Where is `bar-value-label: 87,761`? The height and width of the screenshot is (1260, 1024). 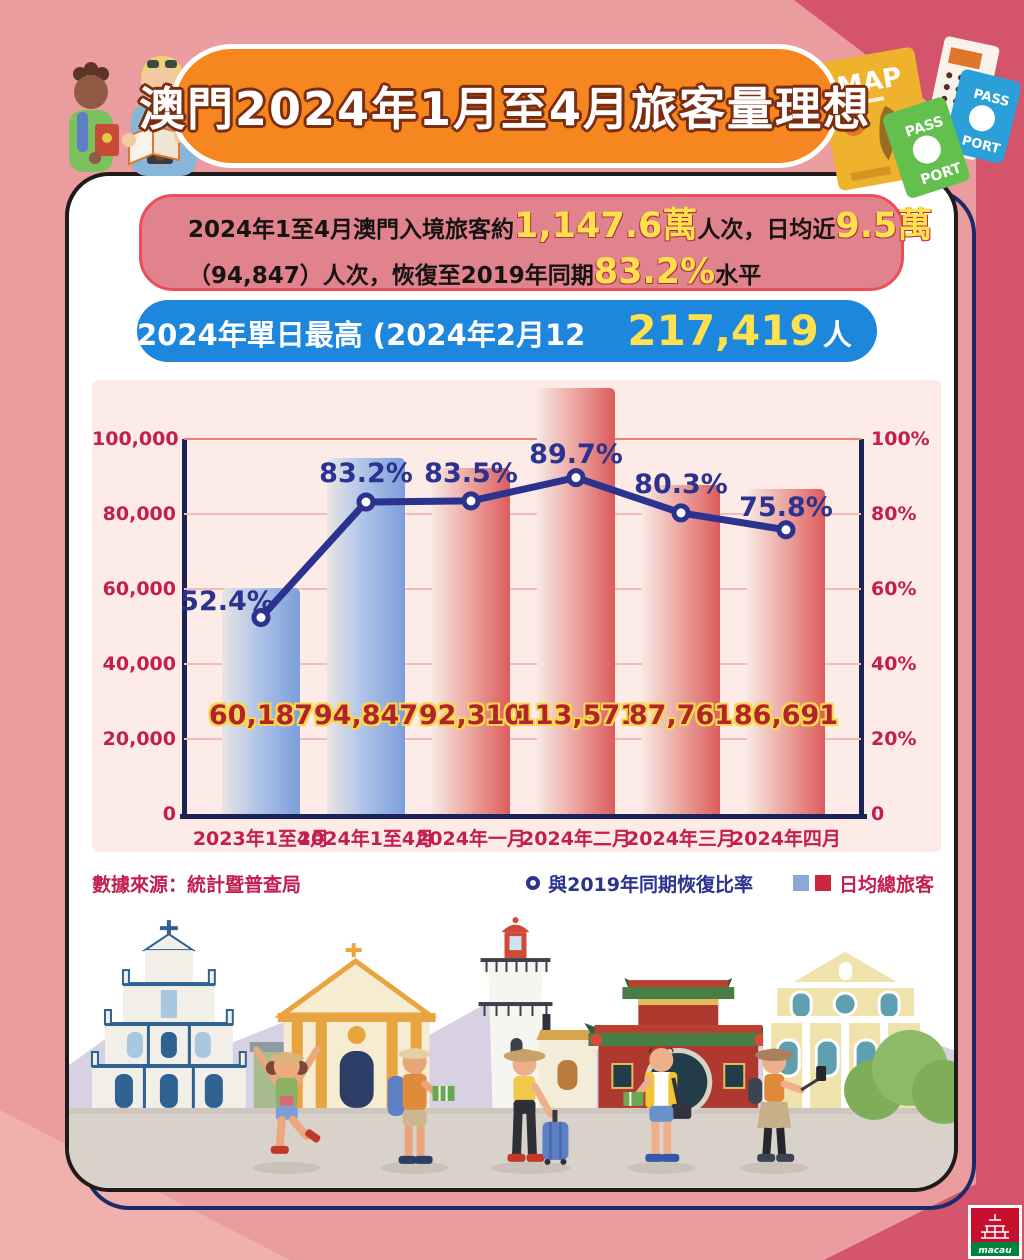
bar-value-label: 87,761 is located at coordinates (681, 715).